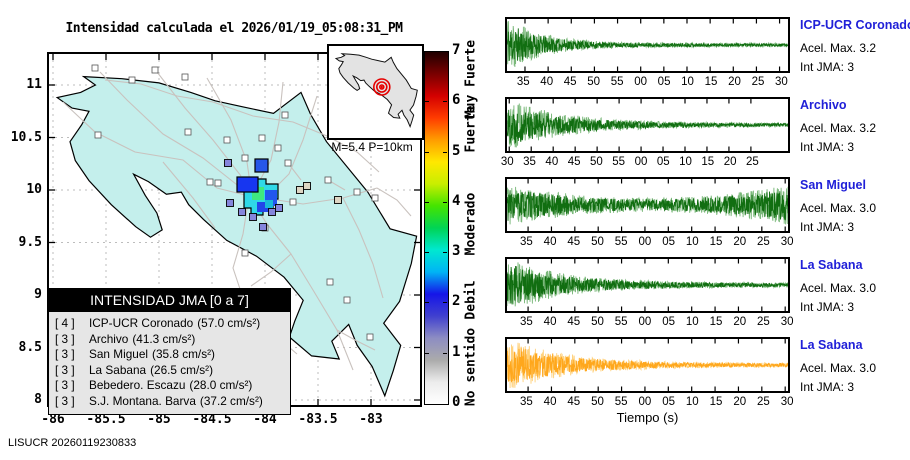 The width and height of the screenshot is (910, 460). What do you see at coordinates (471, 129) in the screenshot?
I see `colorbar-category-label: Fuerte` at bounding box center [471, 129].